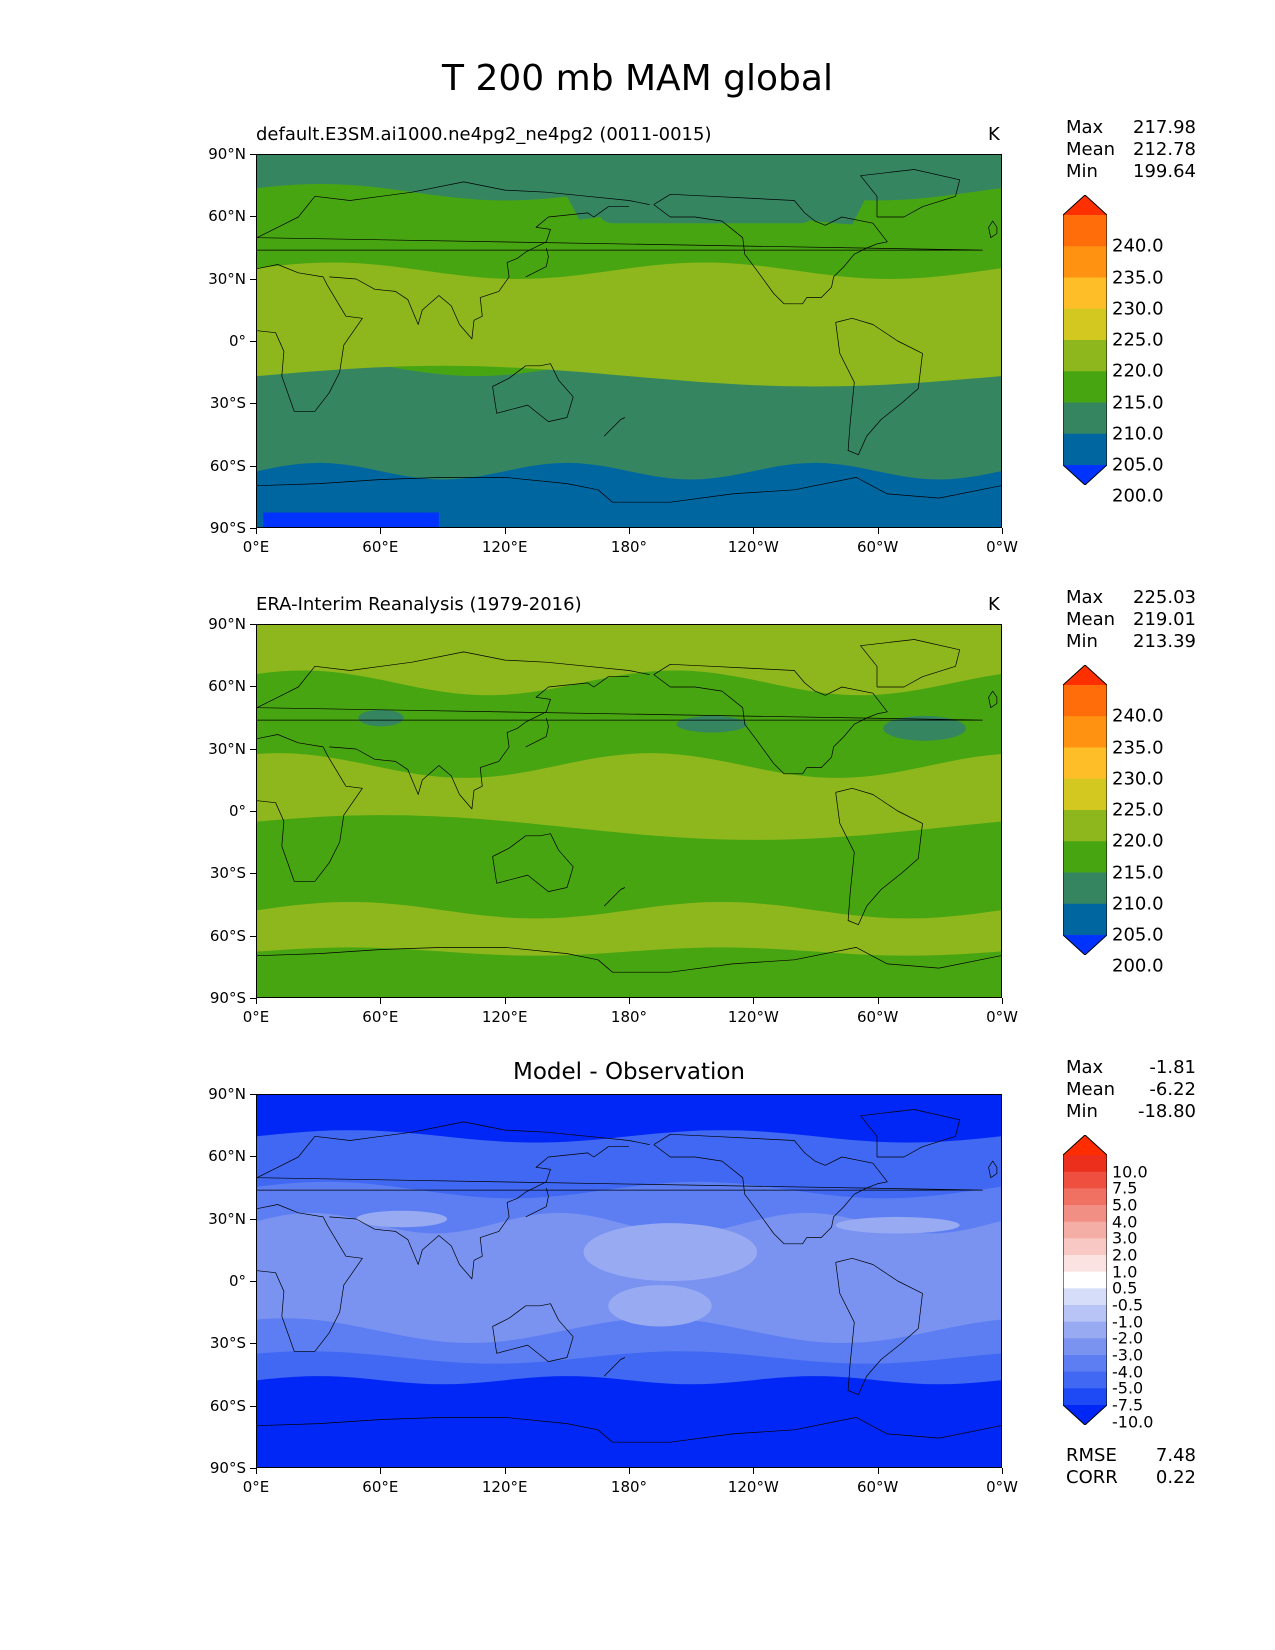 Image resolution: width=1275 pixels, height=1650 pixels. What do you see at coordinates (1172, 1067) in the screenshot?
I see `stat-value: -1.81` at bounding box center [1172, 1067].